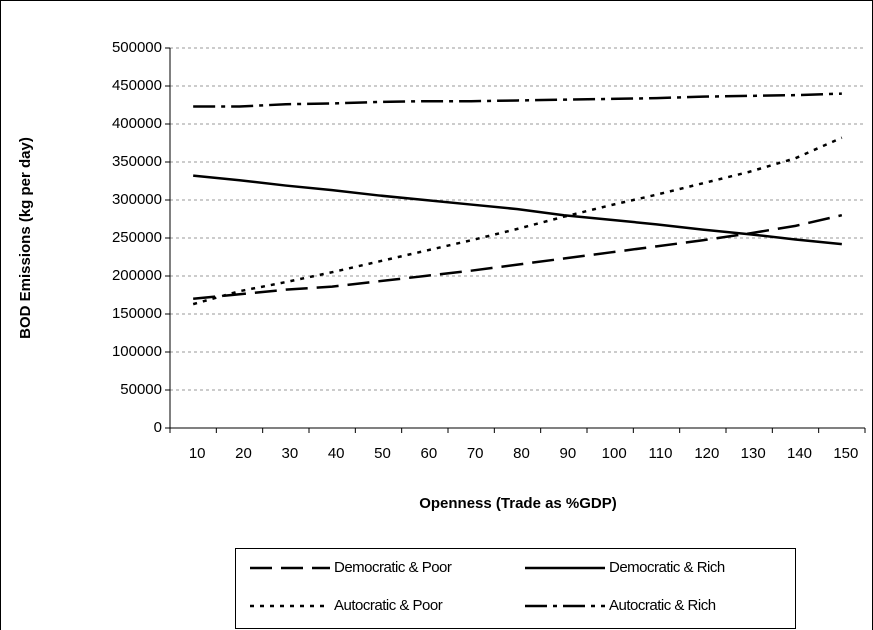 The width and height of the screenshot is (873, 630). I want to click on x-tick-label: 10, so click(197, 453).